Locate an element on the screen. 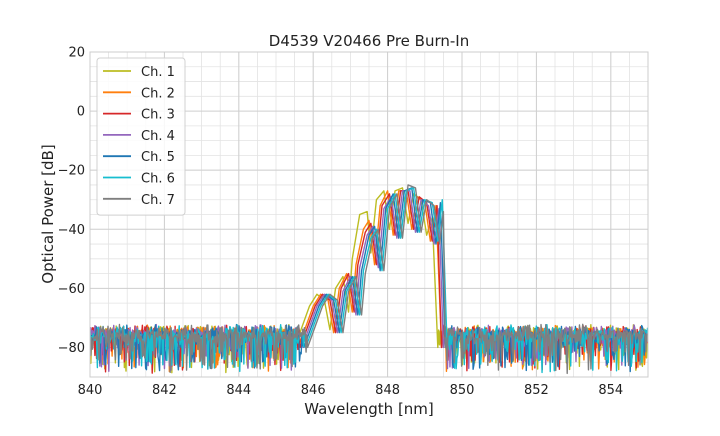 The height and width of the screenshot is (436, 720). x-tick-label: 852 is located at coordinates (536, 390).